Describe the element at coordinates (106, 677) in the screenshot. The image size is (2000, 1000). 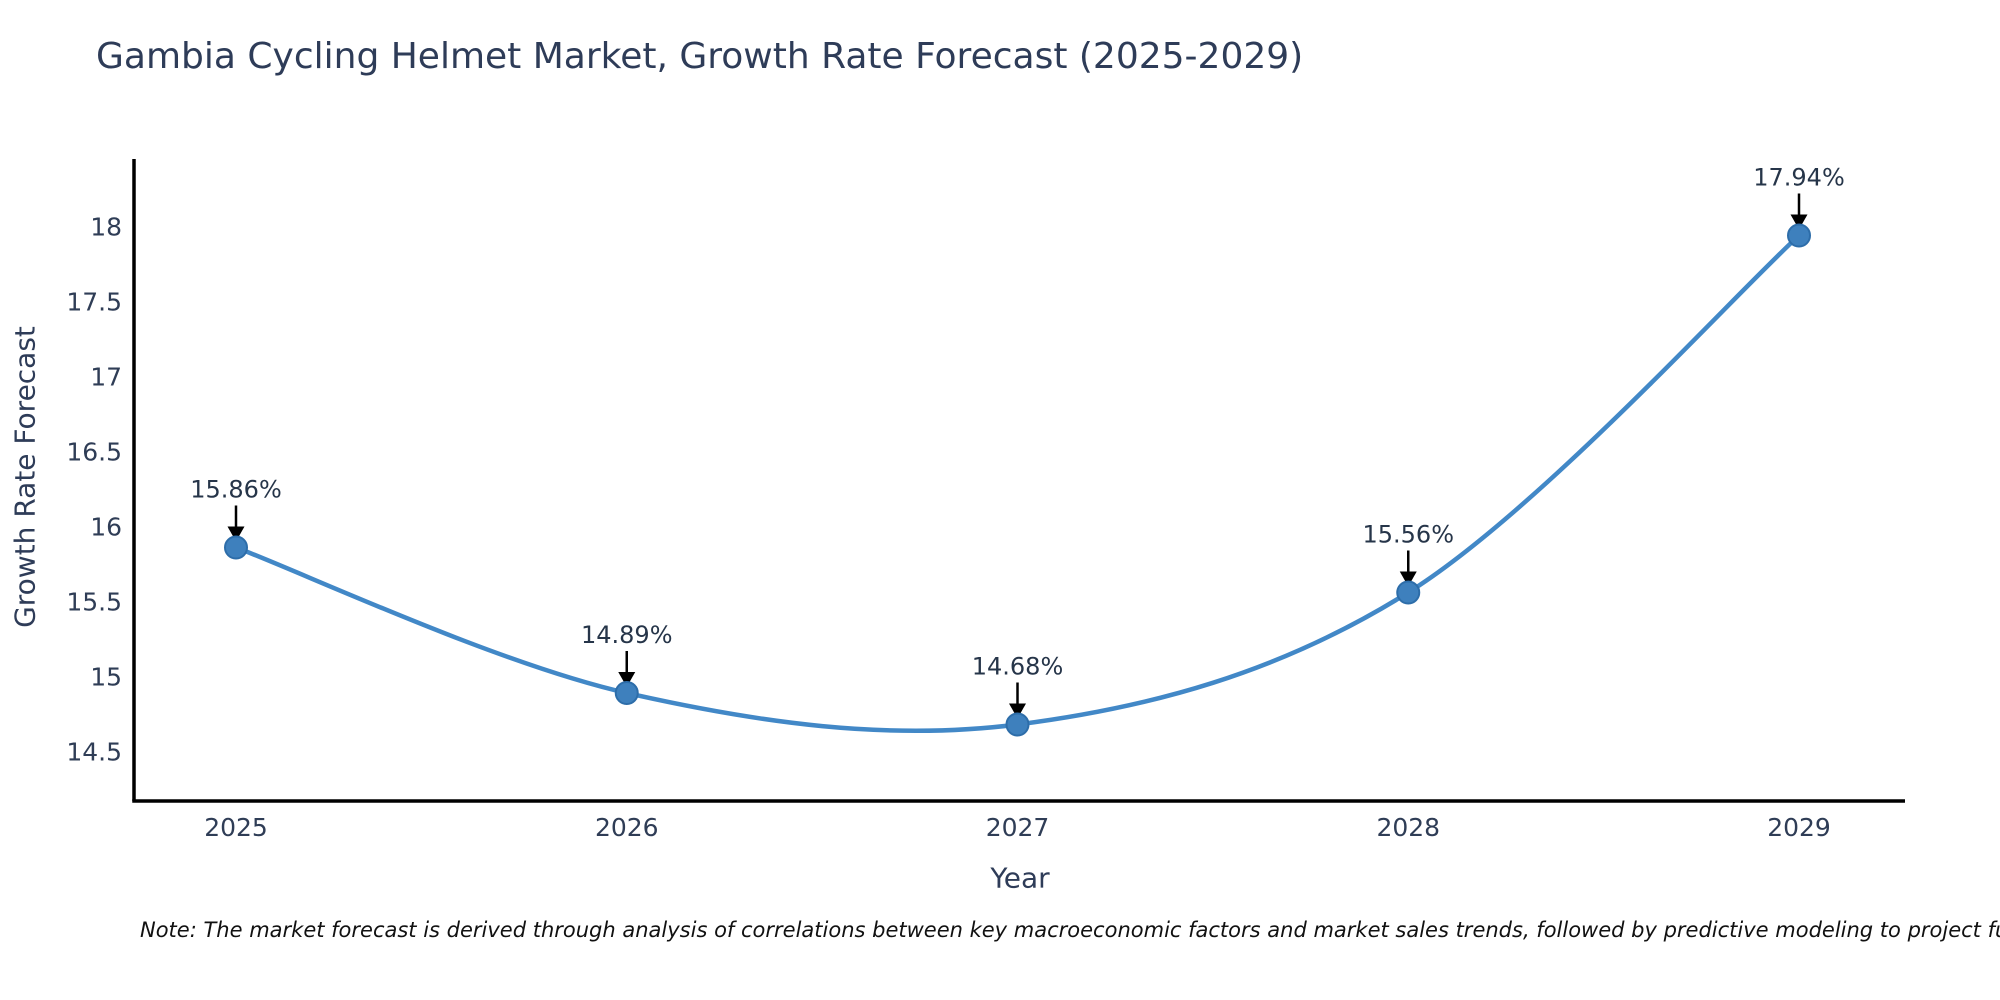
I see `y-tick-label: 15` at that location.